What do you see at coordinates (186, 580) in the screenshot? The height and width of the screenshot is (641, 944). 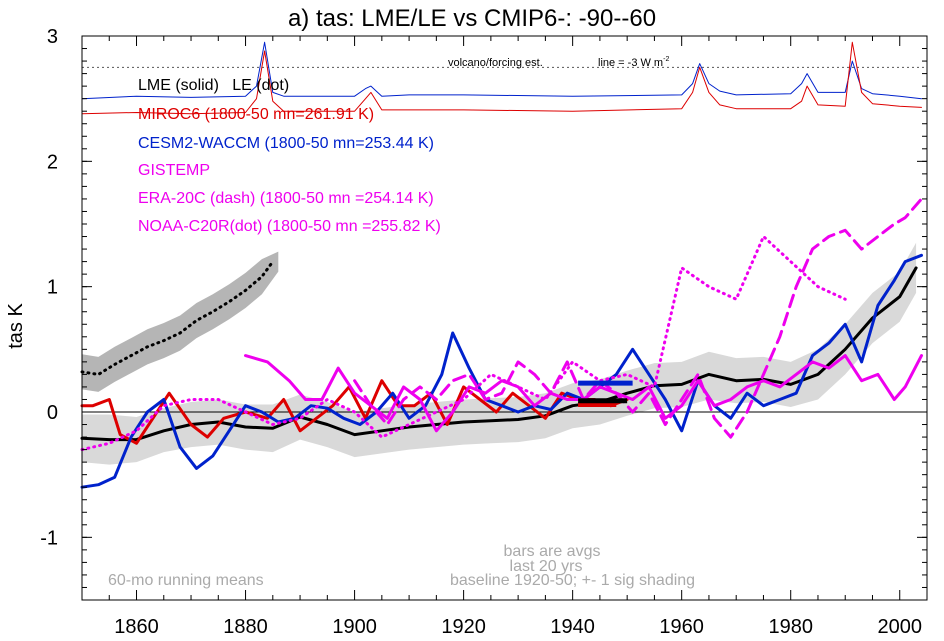 I see `running-mean-note: 60-mo running means` at bounding box center [186, 580].